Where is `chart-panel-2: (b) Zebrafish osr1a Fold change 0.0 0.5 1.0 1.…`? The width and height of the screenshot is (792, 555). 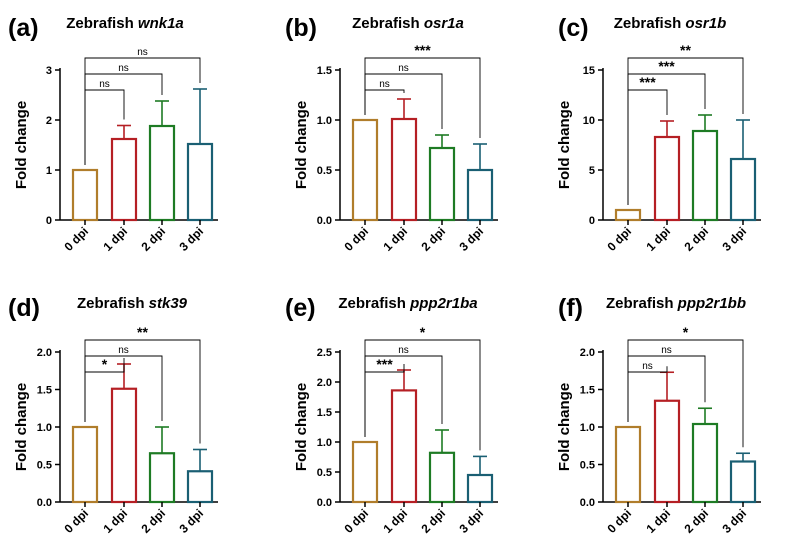 chart-panel-2: (b) Zebrafish osr1a Fold change 0.0 0.5 1.0 1.… is located at coordinates (391, 134).